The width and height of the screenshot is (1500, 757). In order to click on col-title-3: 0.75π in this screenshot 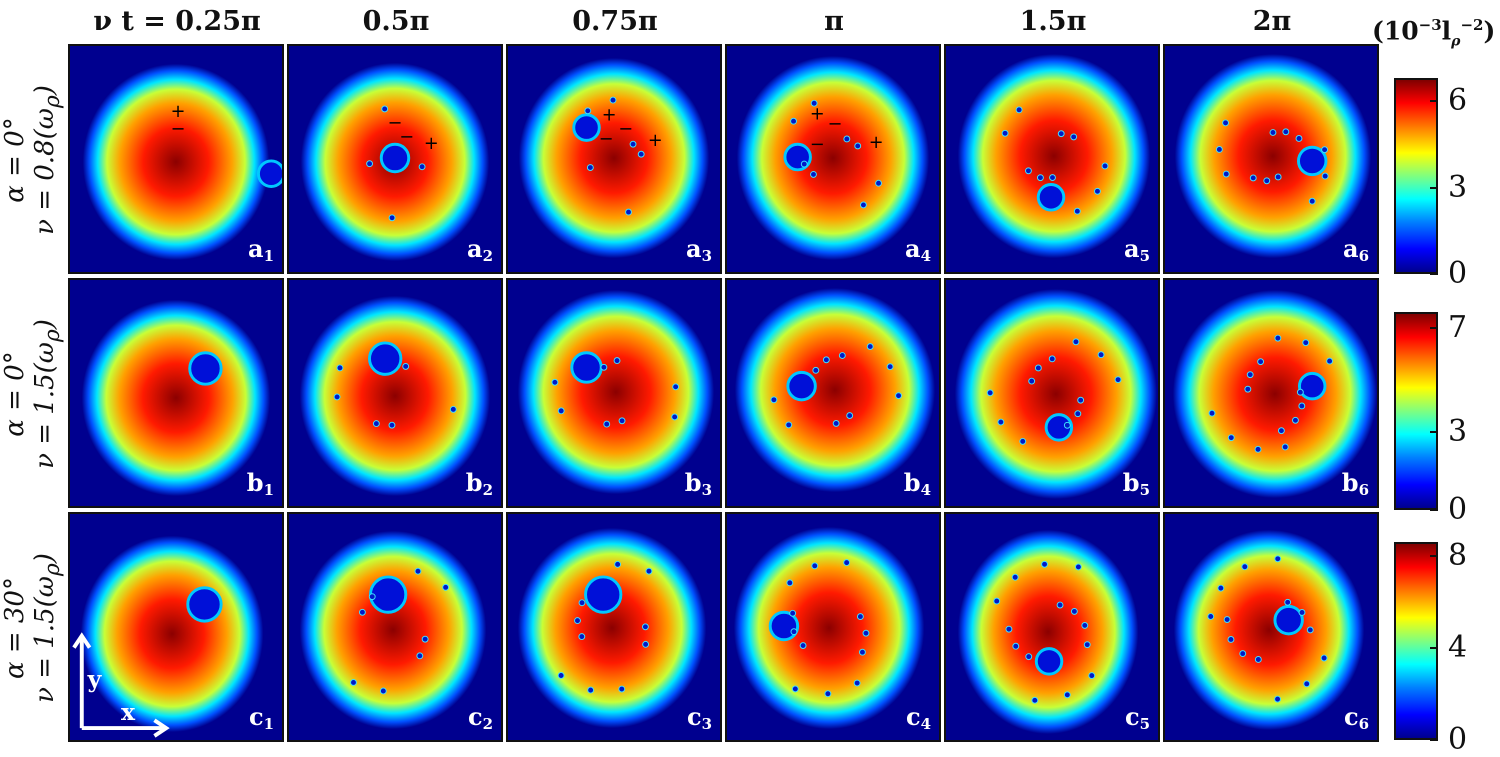, I will do `click(615, 22)`.